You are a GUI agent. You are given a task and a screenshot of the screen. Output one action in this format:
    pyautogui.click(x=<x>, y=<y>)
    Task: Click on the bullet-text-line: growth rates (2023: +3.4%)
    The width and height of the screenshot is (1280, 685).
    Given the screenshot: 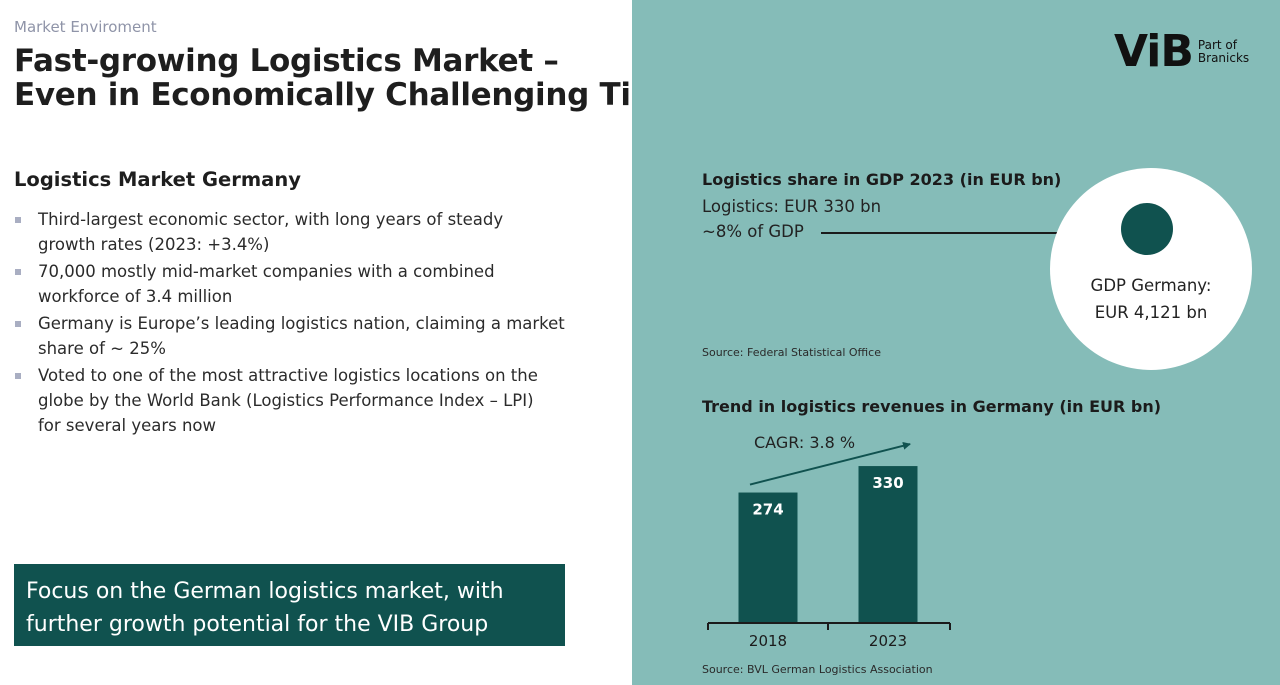 What is the action you would take?
    pyautogui.click(x=154, y=244)
    